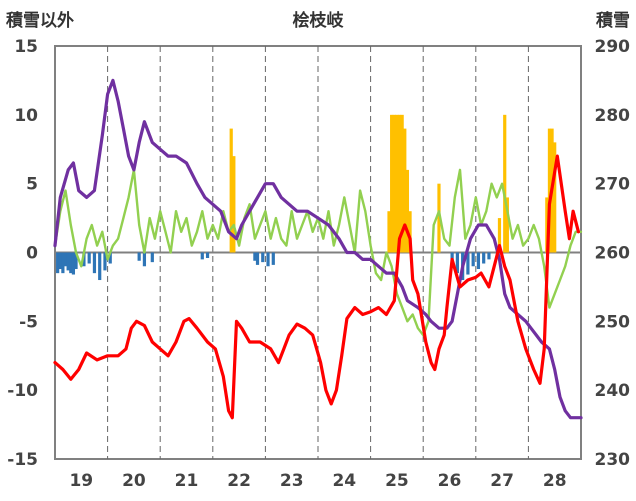 The width and height of the screenshot is (636, 501). Describe the element at coordinates (344, 481) in the screenshot. I see `x-tick-label: 24` at that location.